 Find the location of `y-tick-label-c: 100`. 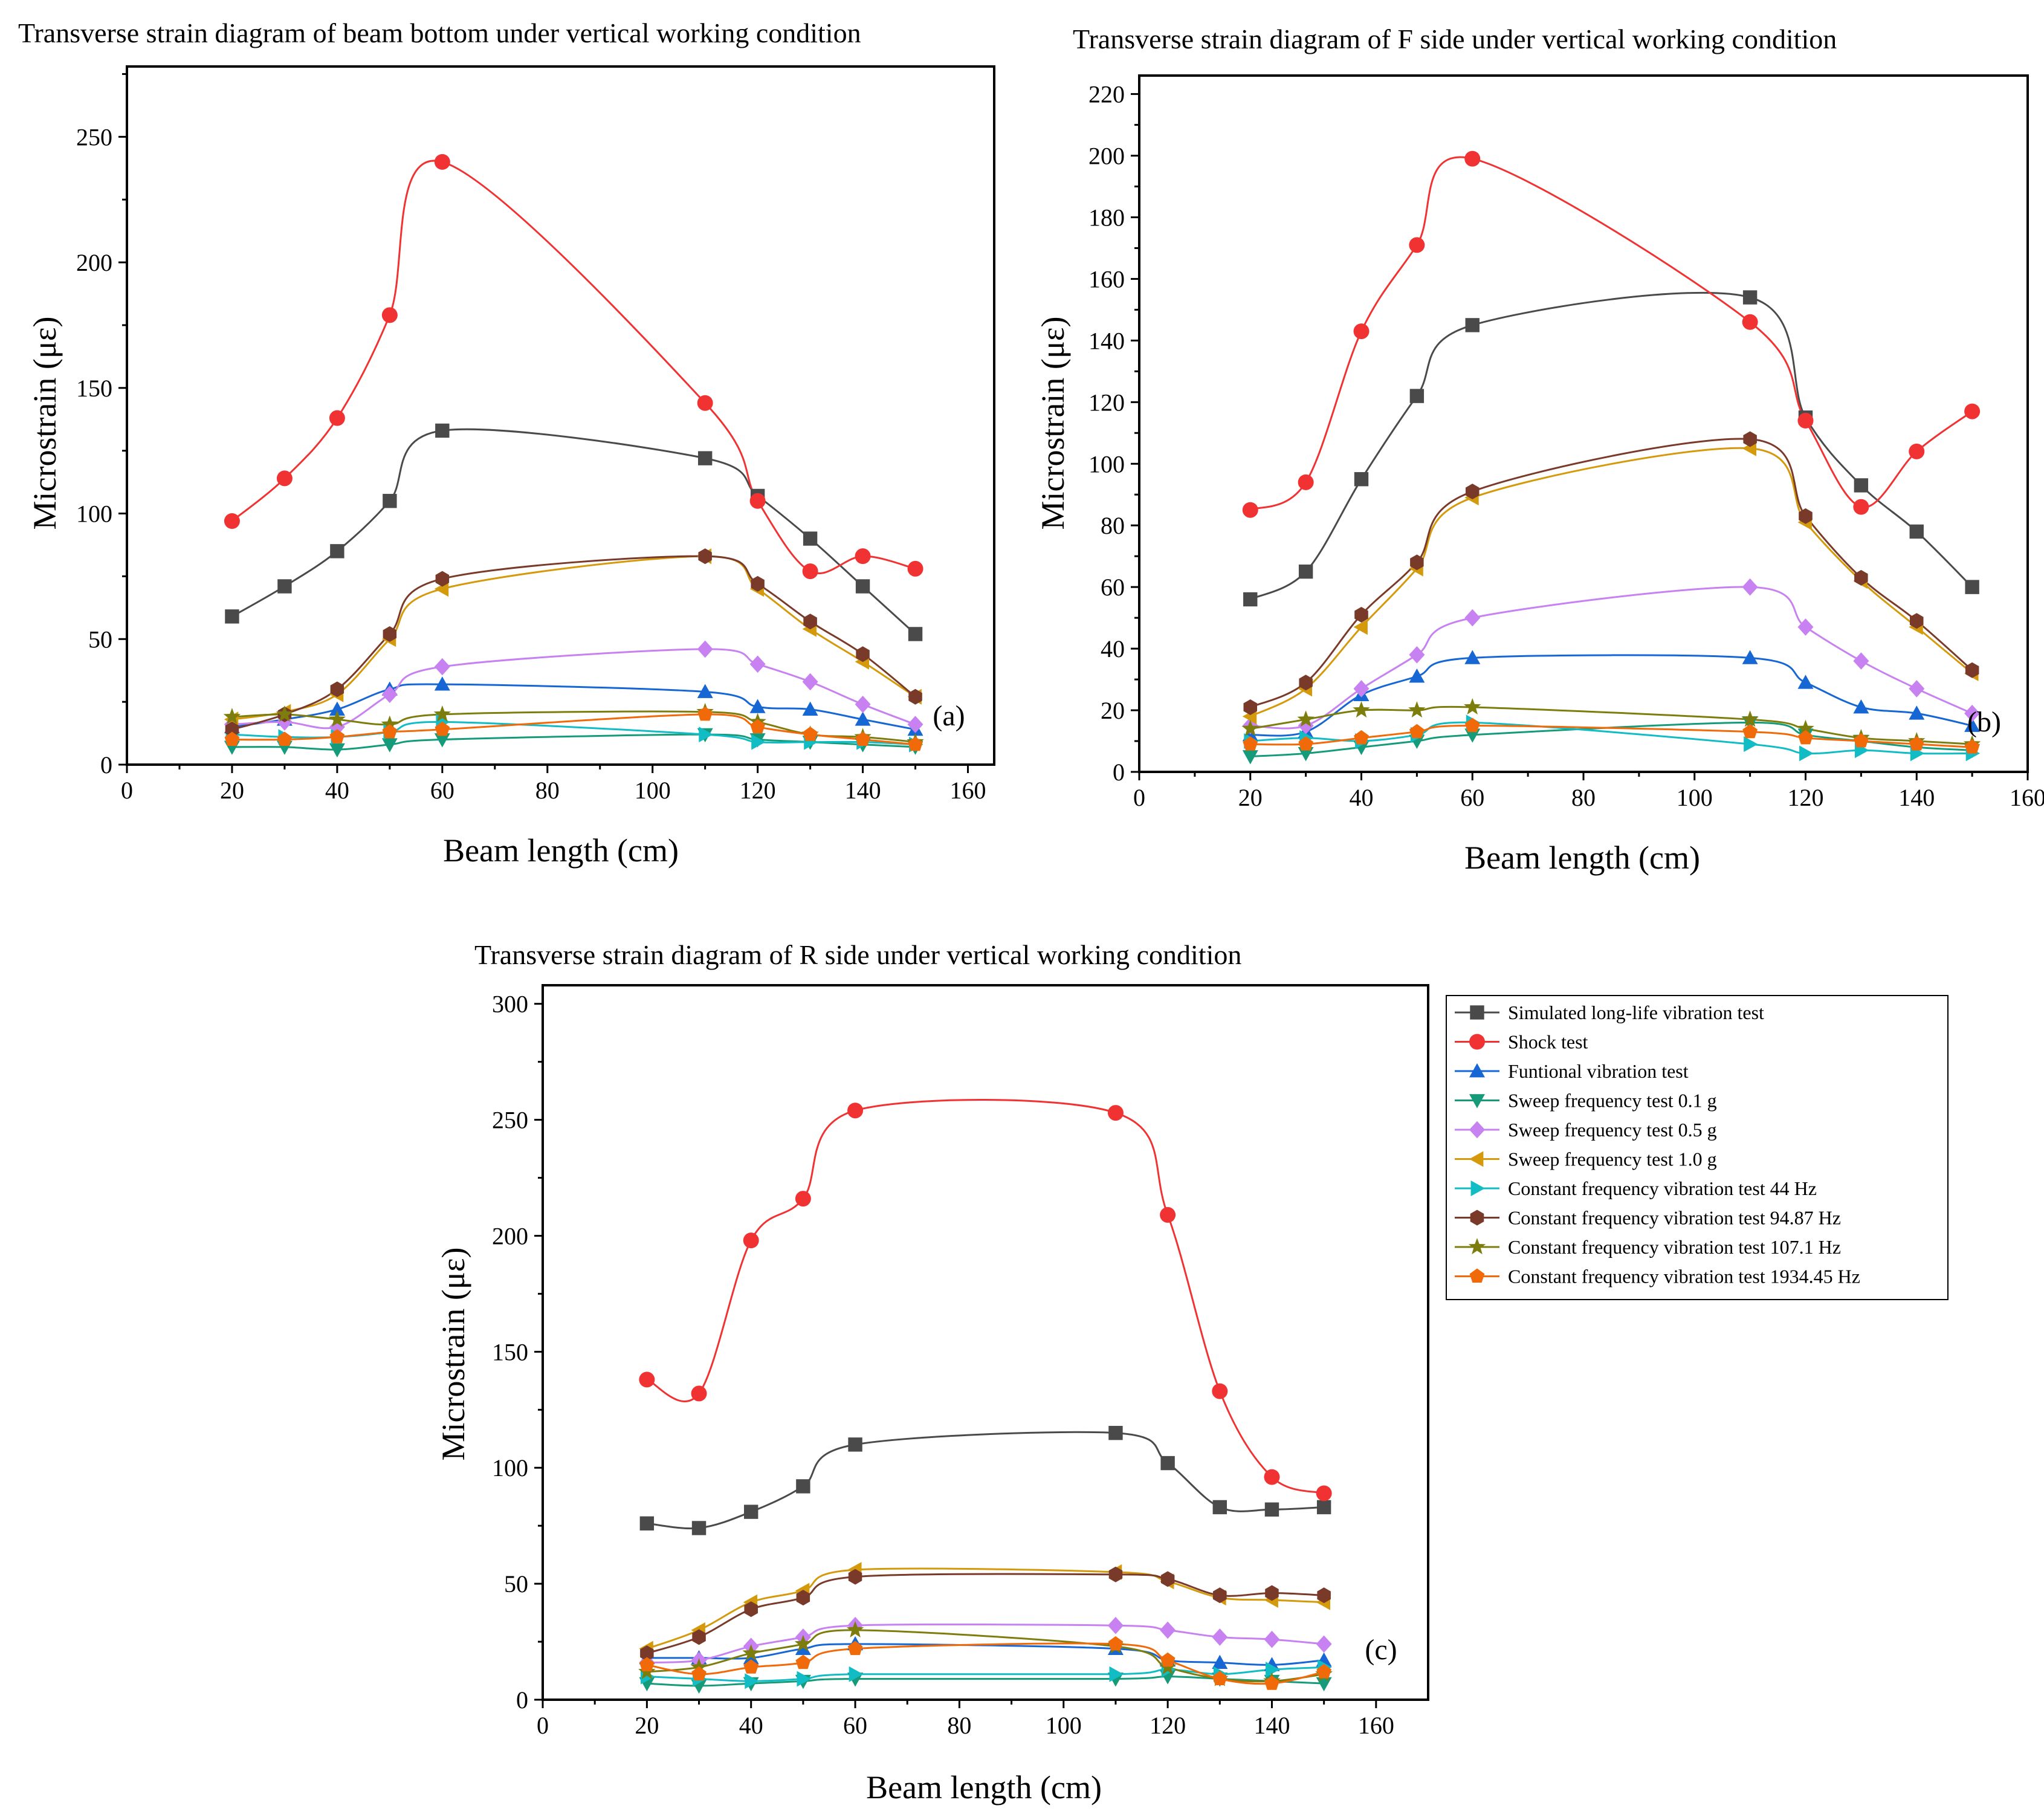

y-tick-label-c: 100 is located at coordinates (510, 1468).